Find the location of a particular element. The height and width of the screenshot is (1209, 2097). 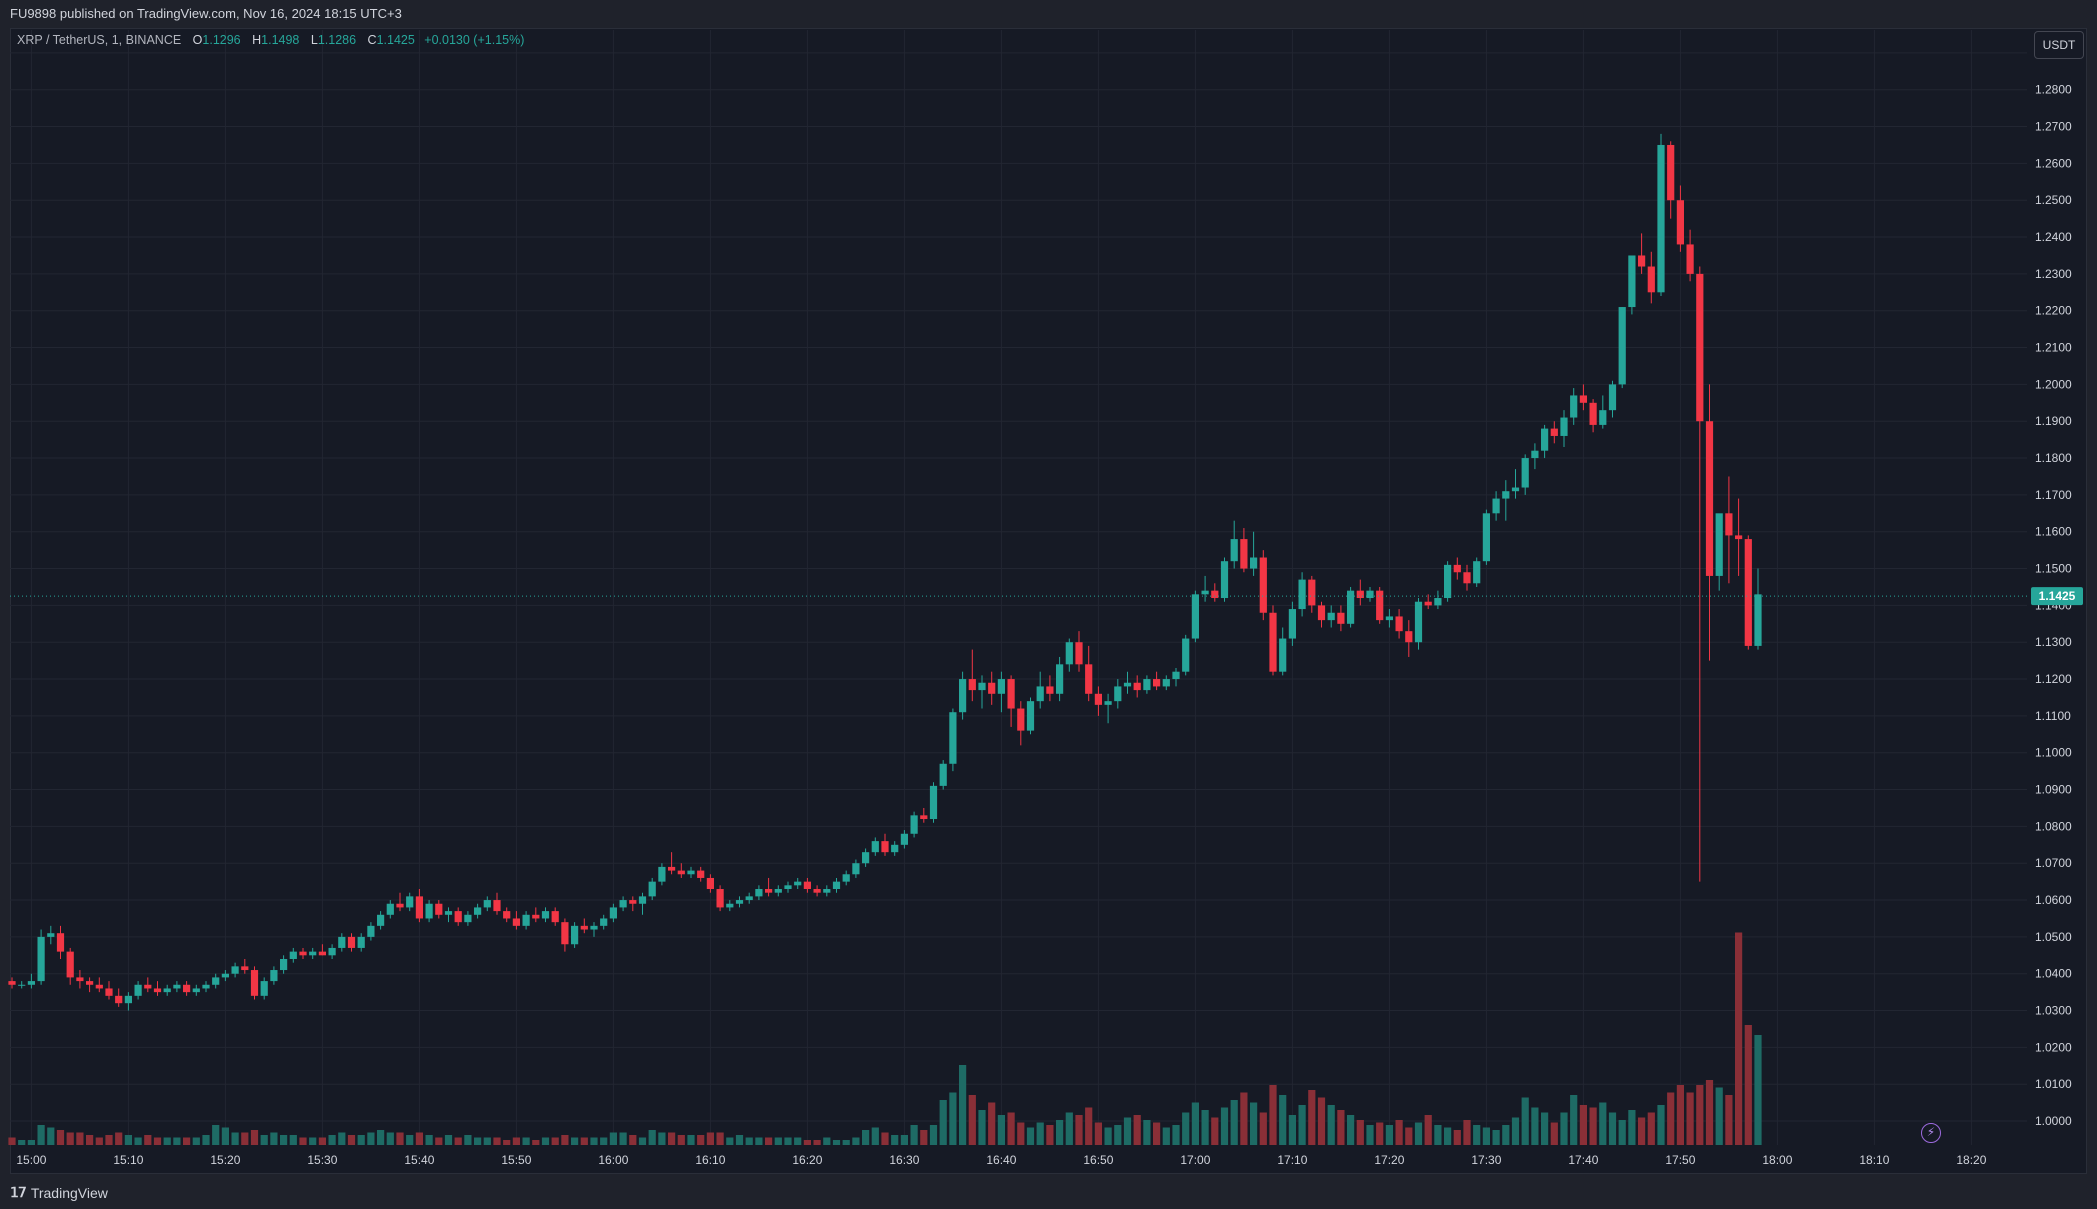

y-tick-label: 1.0800 is located at coordinates (2053, 826).